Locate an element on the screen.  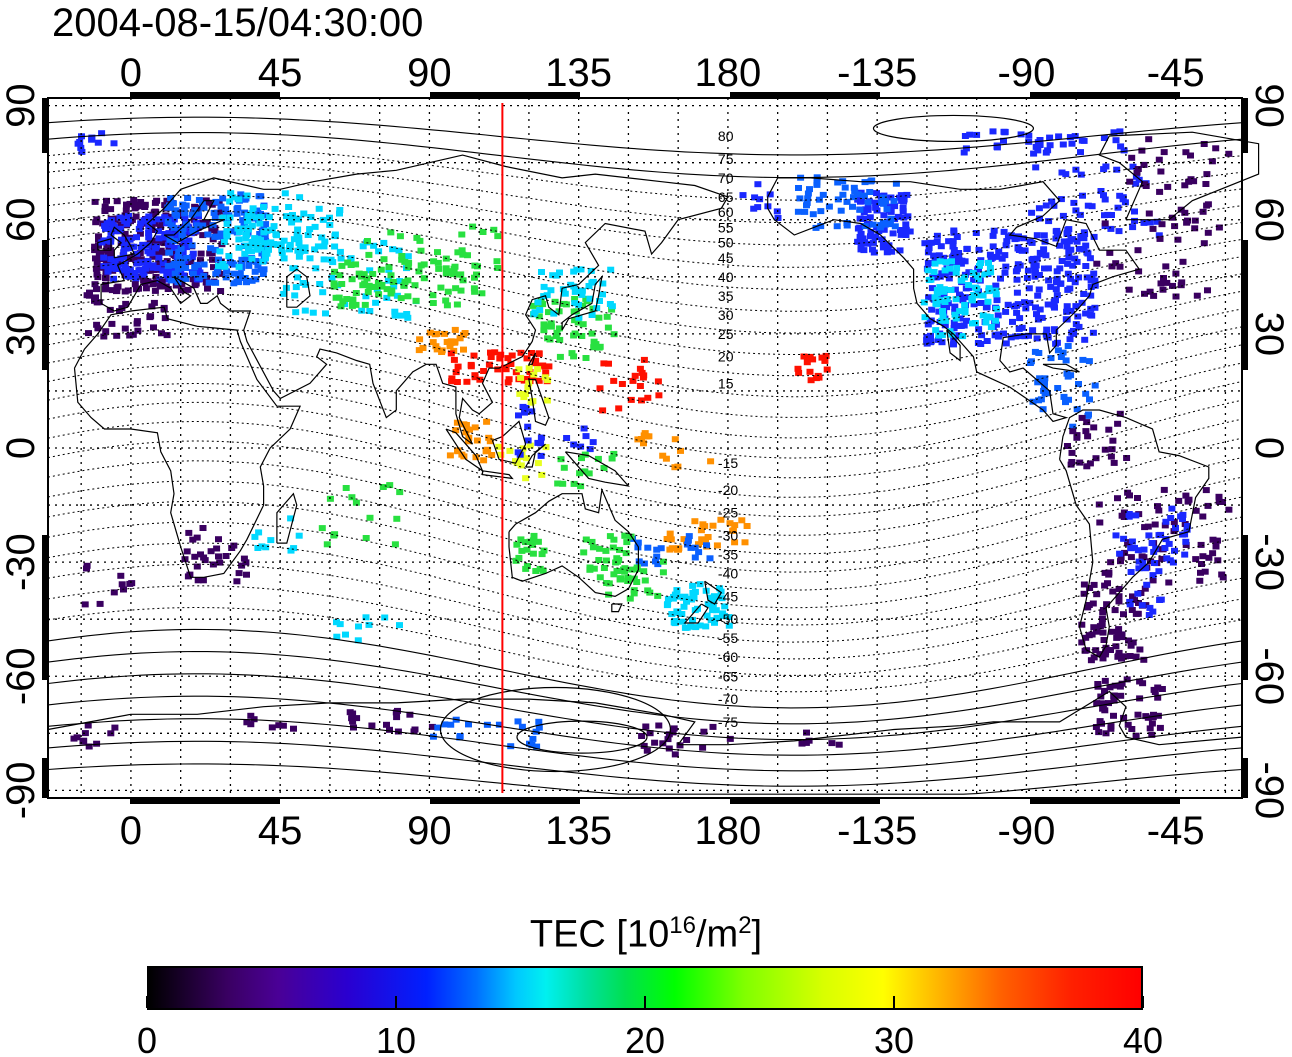
right-latitude-tick: -90 is located at coordinates (1269, 790).